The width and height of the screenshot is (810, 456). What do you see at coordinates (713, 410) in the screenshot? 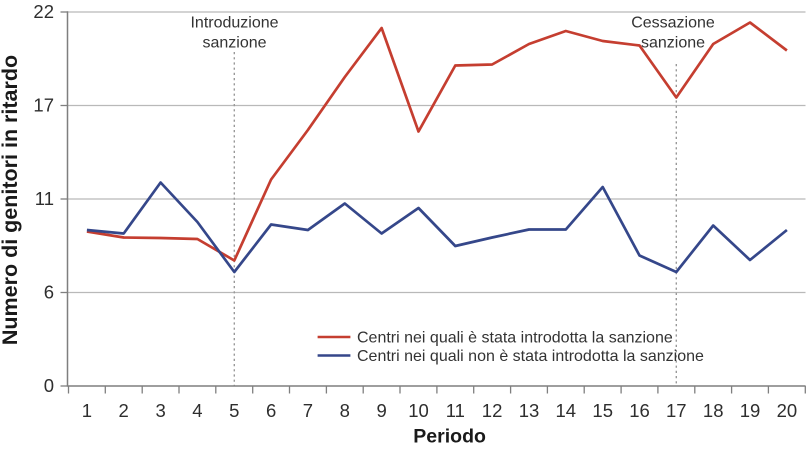
I see `svg-text: 18` at bounding box center [713, 410].